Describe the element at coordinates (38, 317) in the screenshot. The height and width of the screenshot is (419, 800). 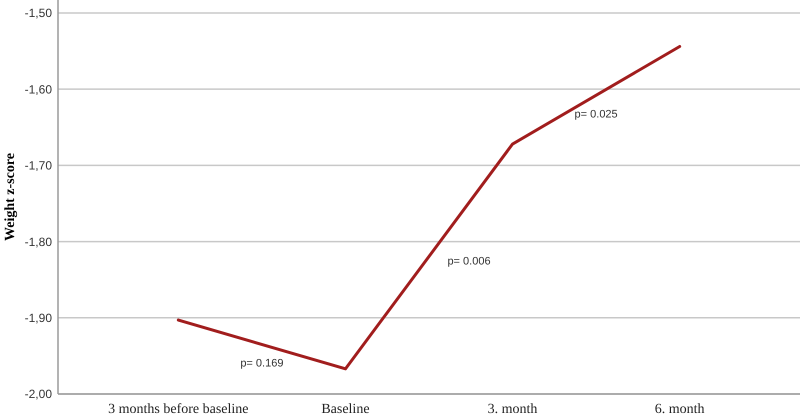
I see `y-tick-label: -1,90` at that location.